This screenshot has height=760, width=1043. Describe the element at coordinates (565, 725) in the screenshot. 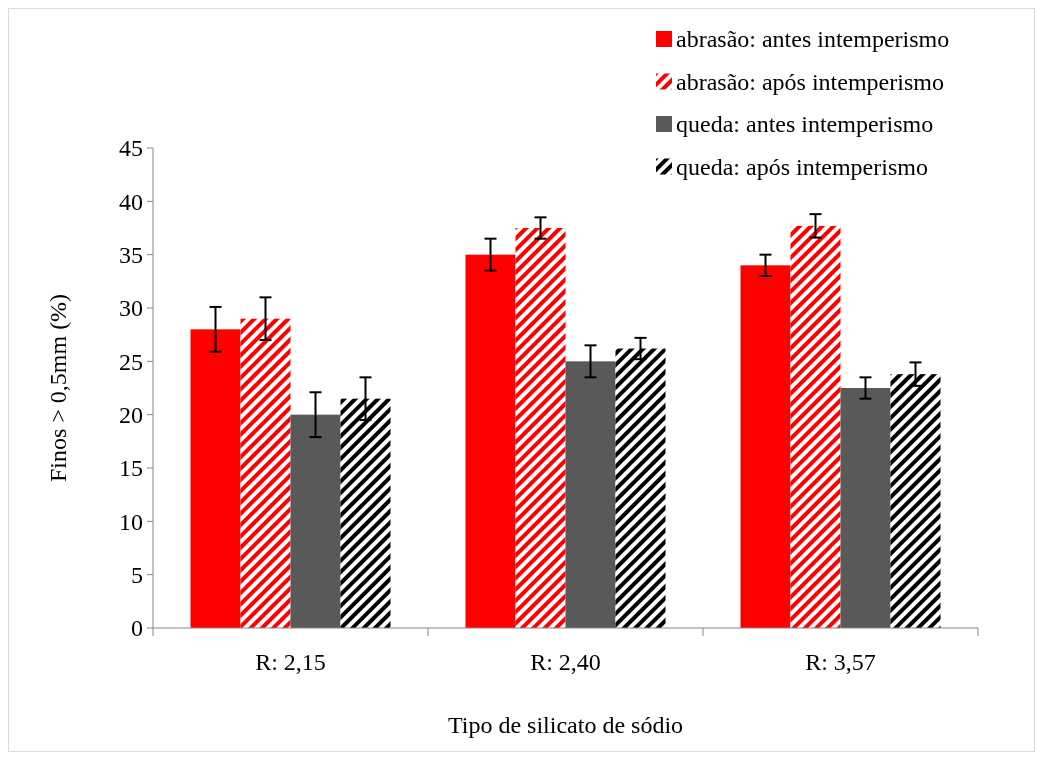

I see `x-axis-title: Tipo de silicato de sódio` at that location.